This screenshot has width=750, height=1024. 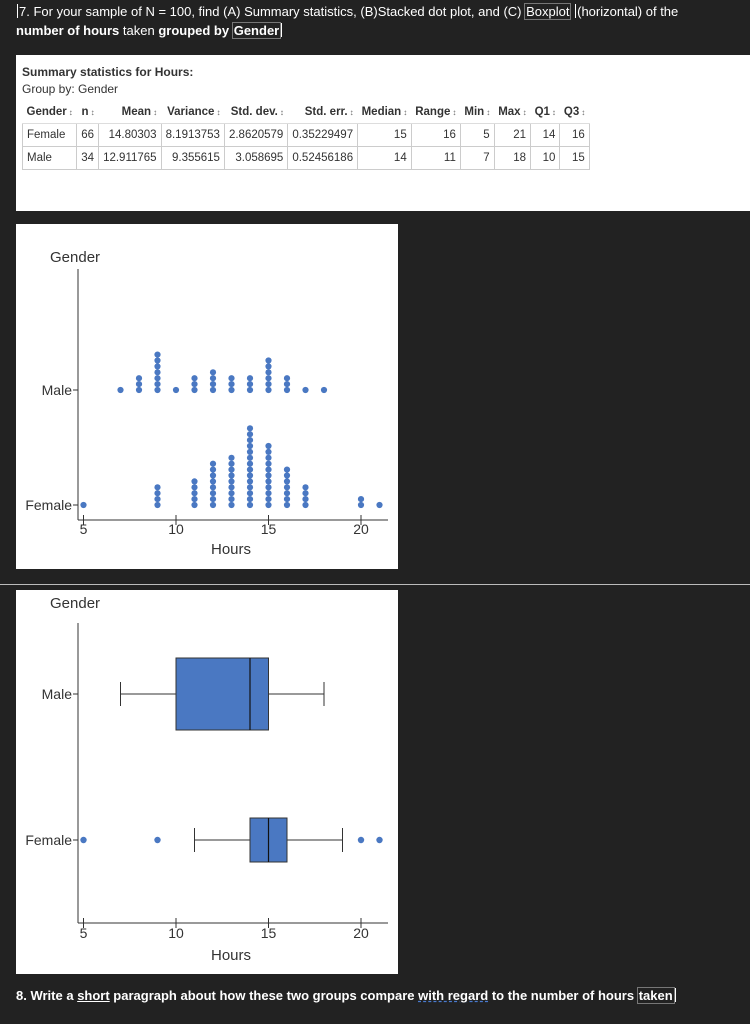 I want to click on box-male, so click(x=222, y=694).